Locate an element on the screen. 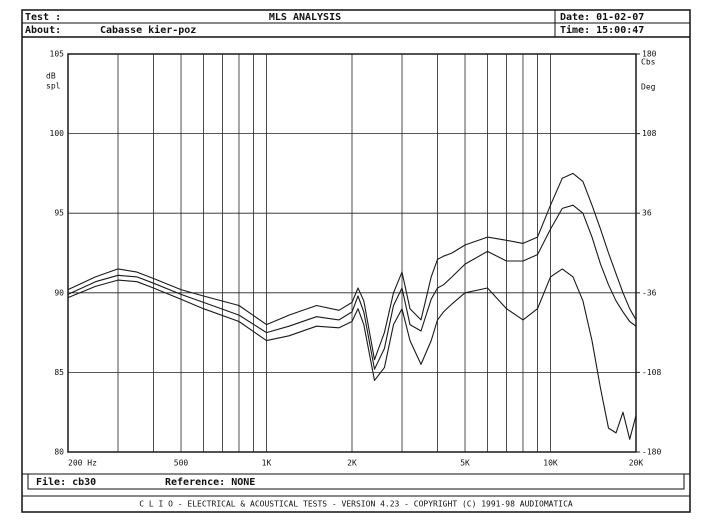 Image resolution: width=705 pixels, height=527 pixels. y-tick-label: 100 is located at coordinates (57, 133).